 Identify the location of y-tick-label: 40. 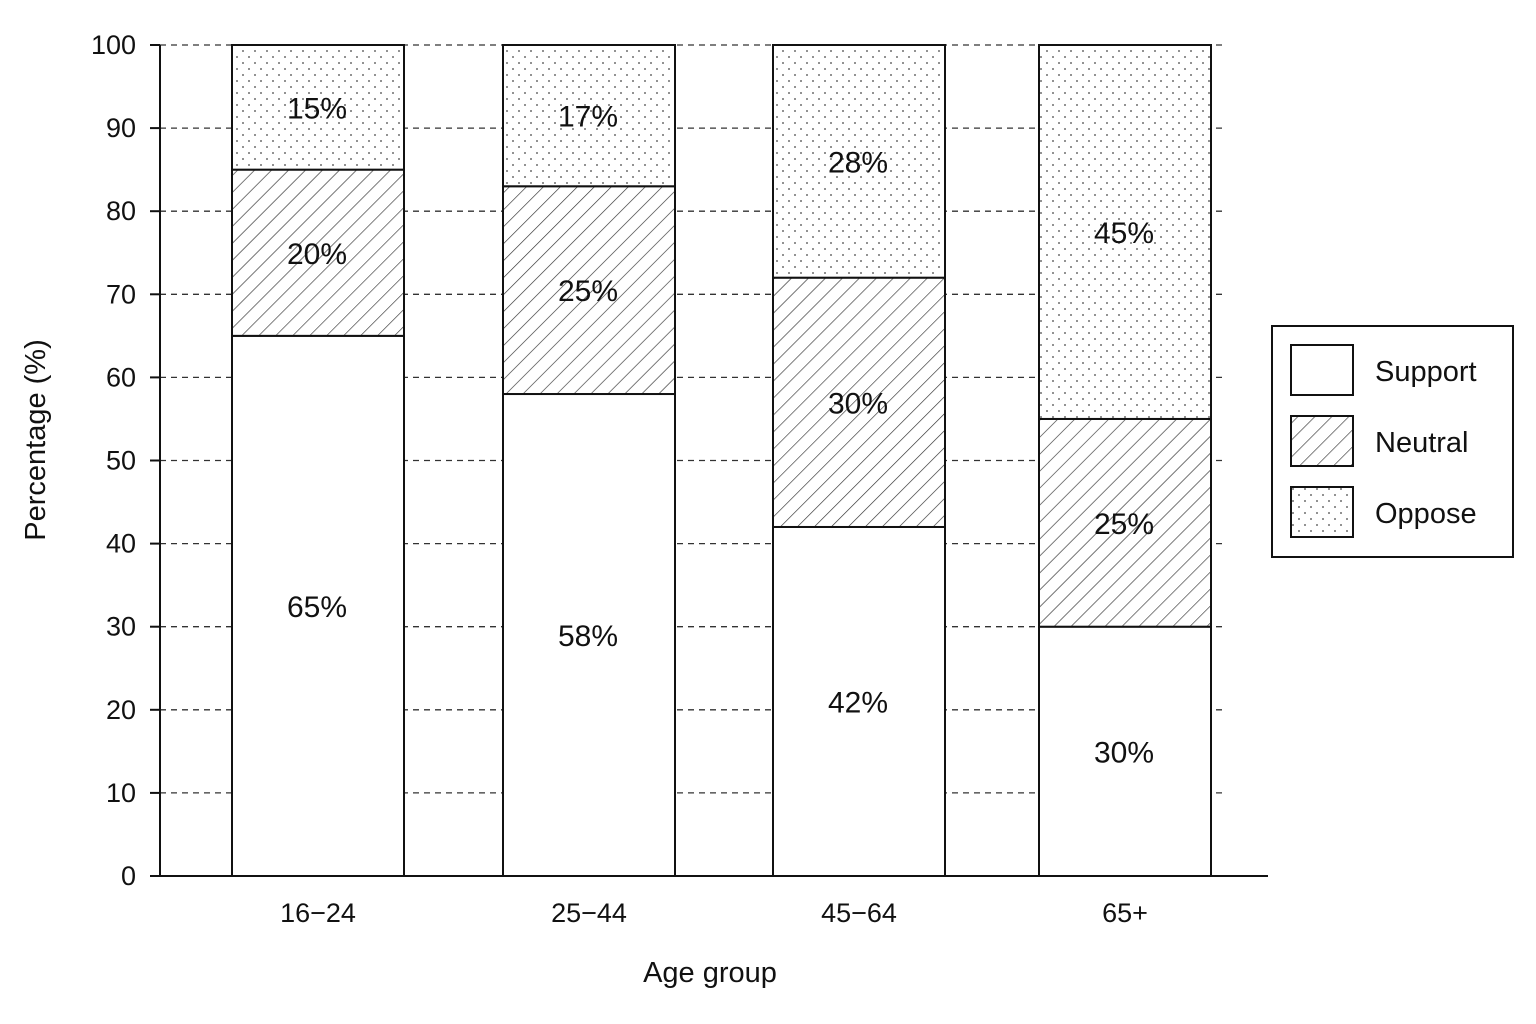
(121, 544).